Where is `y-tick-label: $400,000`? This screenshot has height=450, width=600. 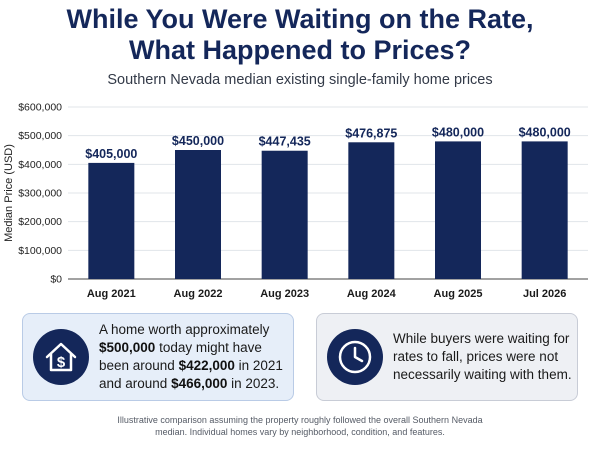 y-tick-label: $400,000 is located at coordinates (40, 165).